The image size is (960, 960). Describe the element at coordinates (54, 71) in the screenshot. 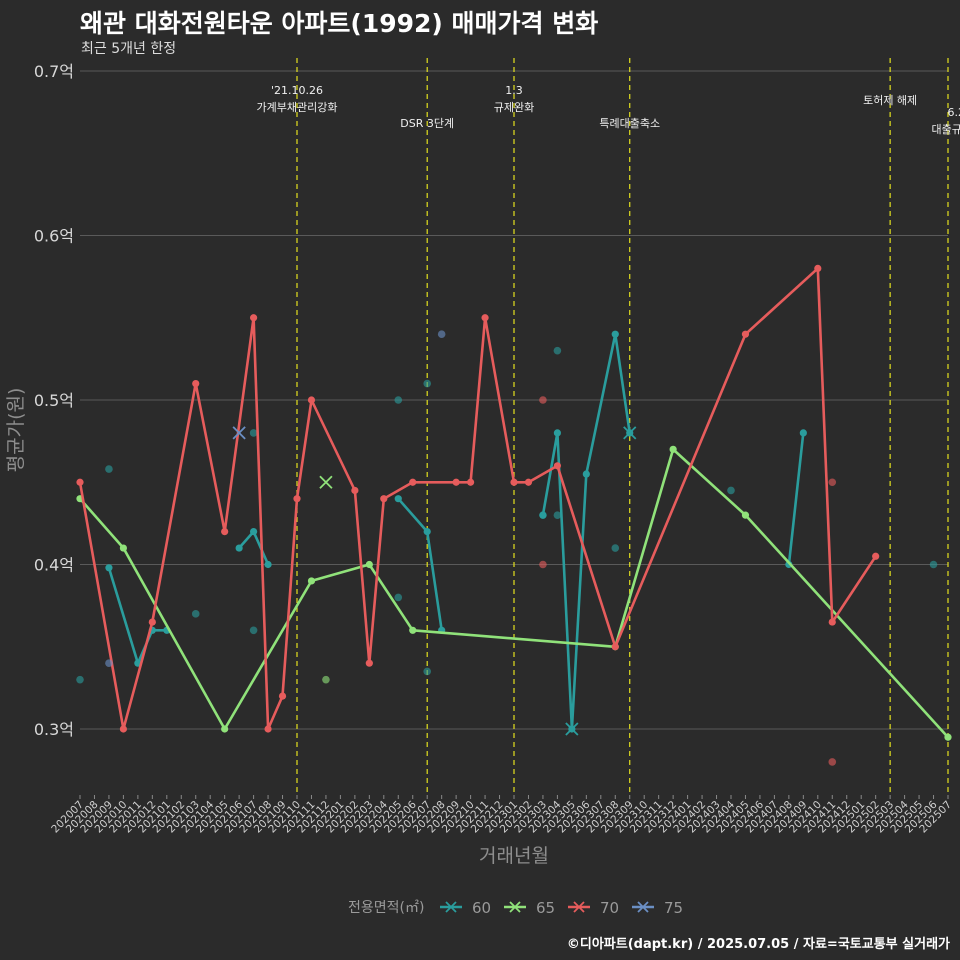

I see `y-tick-label: 0.7억` at that location.